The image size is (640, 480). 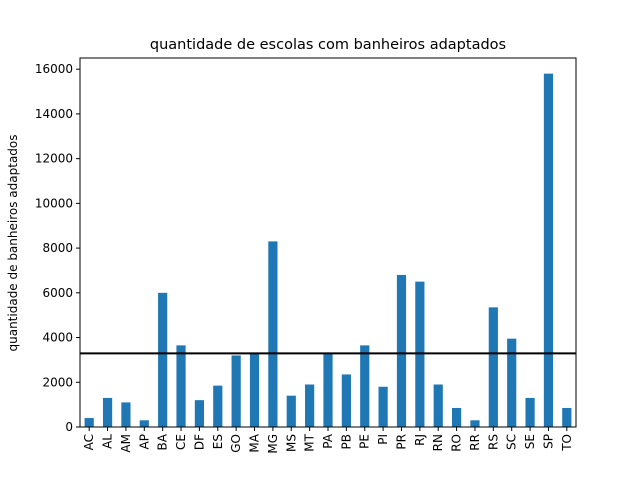 What do you see at coordinates (218, 406) in the screenshot?
I see `bar-es` at bounding box center [218, 406].